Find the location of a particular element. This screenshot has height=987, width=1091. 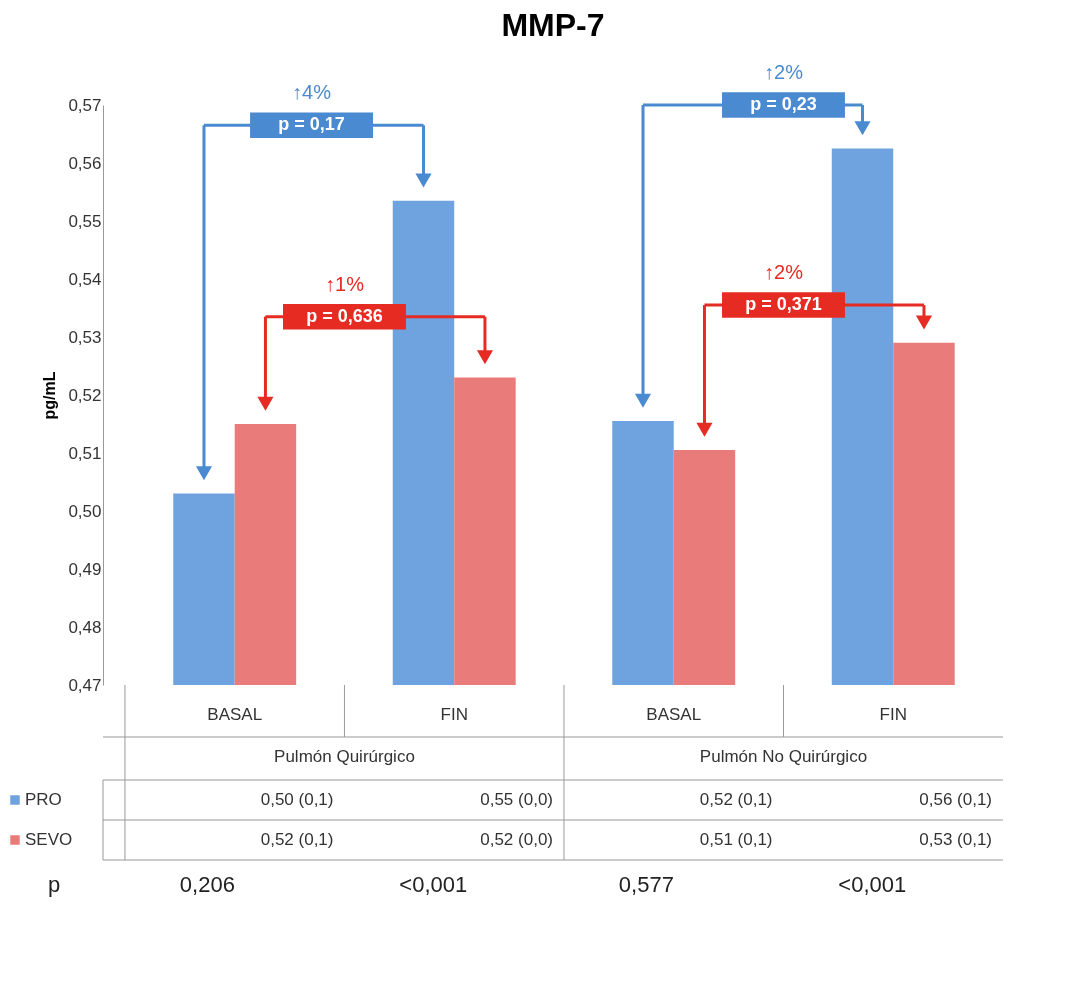

annotation: ↑1% is located at coordinates (345, 283).